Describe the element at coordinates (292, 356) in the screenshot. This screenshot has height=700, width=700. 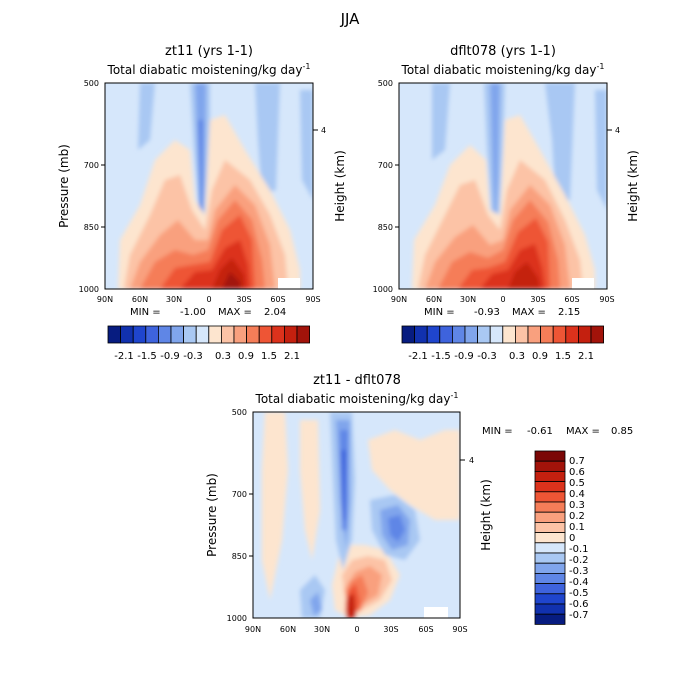
I see `colorbar-label: 2.1` at that location.